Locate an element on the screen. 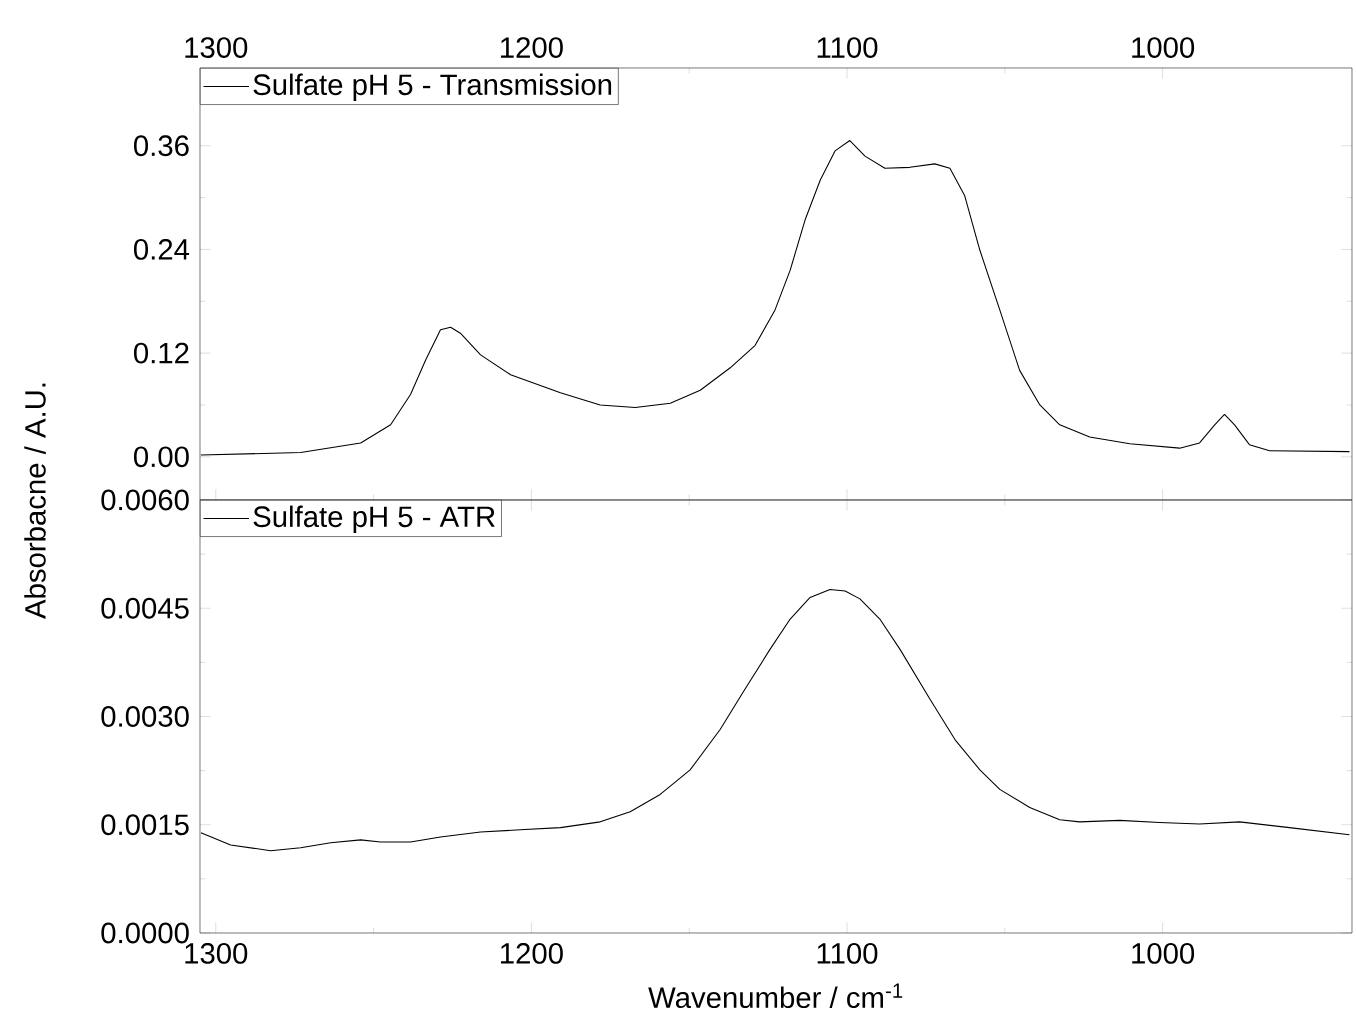 The height and width of the screenshot is (1034, 1356). y-tick-label: 0.0030 is located at coordinates (145, 716).